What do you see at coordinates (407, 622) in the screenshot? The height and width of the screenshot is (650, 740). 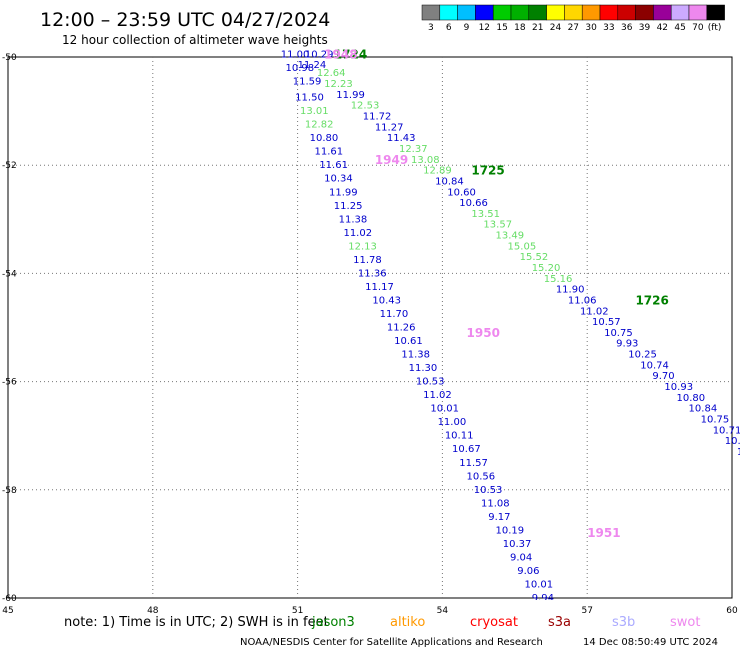 I see `mission-label-altiko: altiko` at bounding box center [407, 622].